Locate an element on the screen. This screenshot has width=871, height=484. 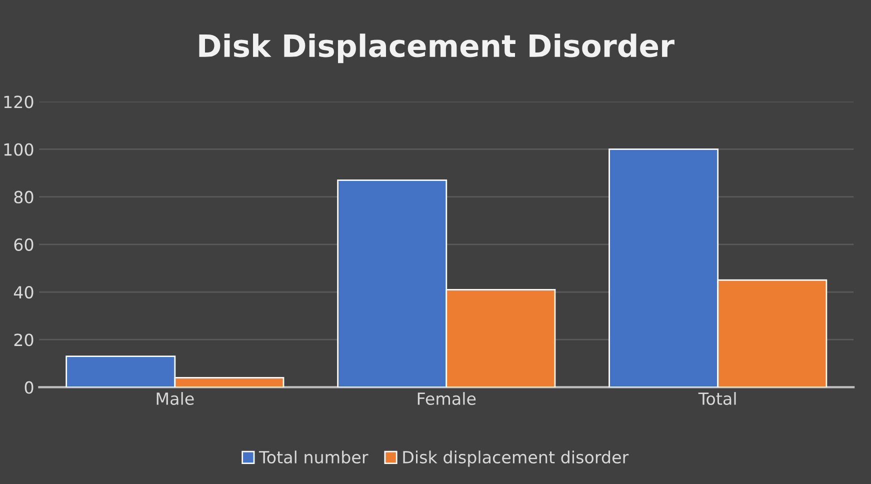
y-tick-label: 20 is located at coordinates (24, 340).